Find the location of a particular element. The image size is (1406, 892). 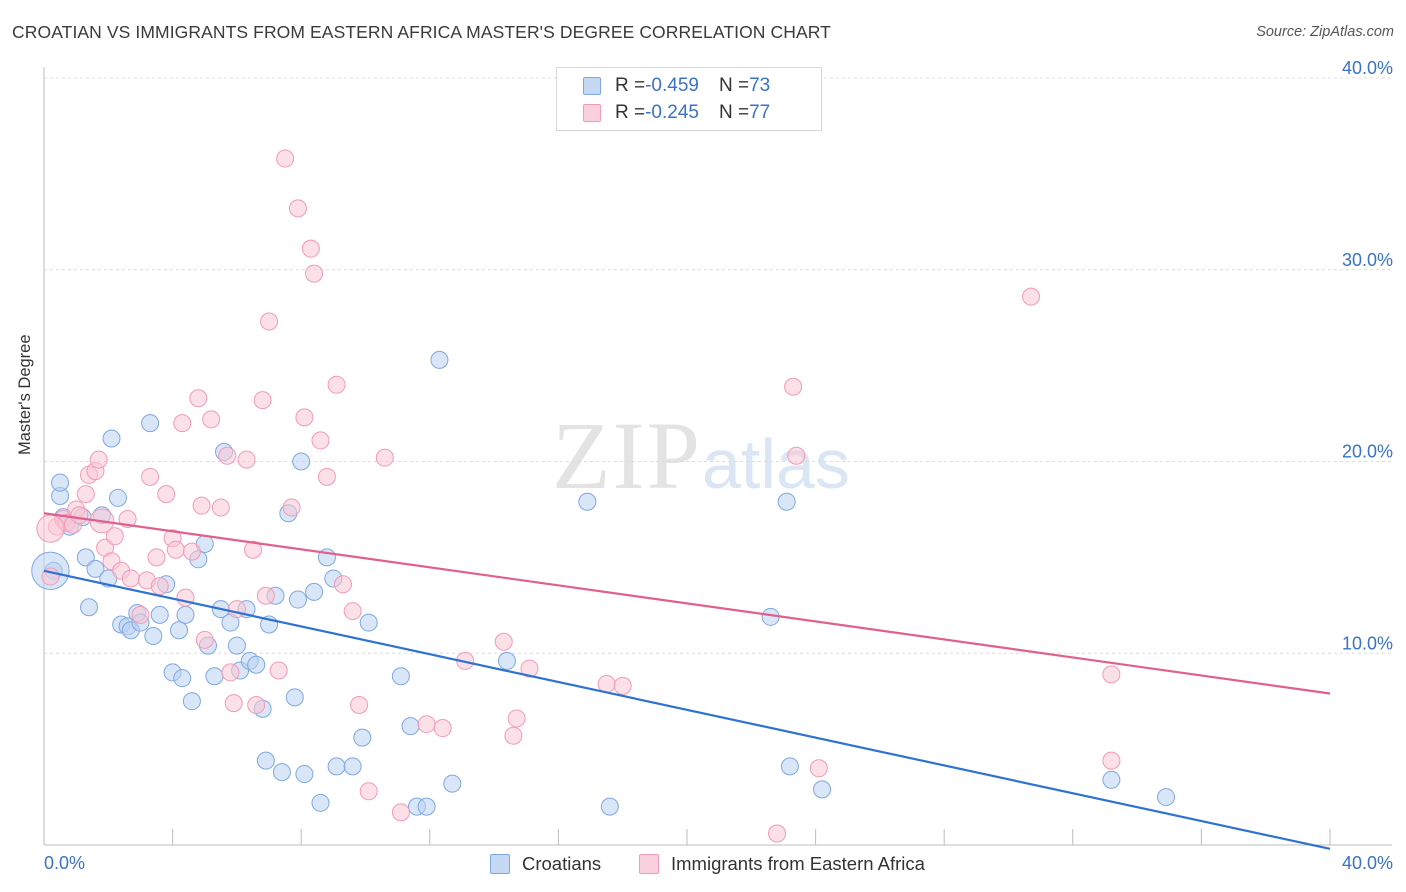

source-label: Source: ZipAtlas.com is located at coordinates (1325, 32).